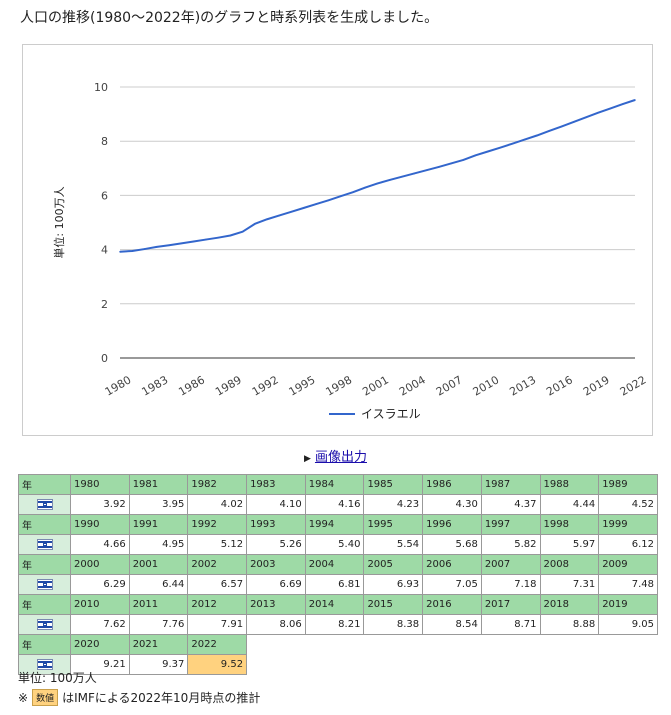 This screenshot has height=715, width=671. I want to click on year-cell: 1981, so click(158, 484).